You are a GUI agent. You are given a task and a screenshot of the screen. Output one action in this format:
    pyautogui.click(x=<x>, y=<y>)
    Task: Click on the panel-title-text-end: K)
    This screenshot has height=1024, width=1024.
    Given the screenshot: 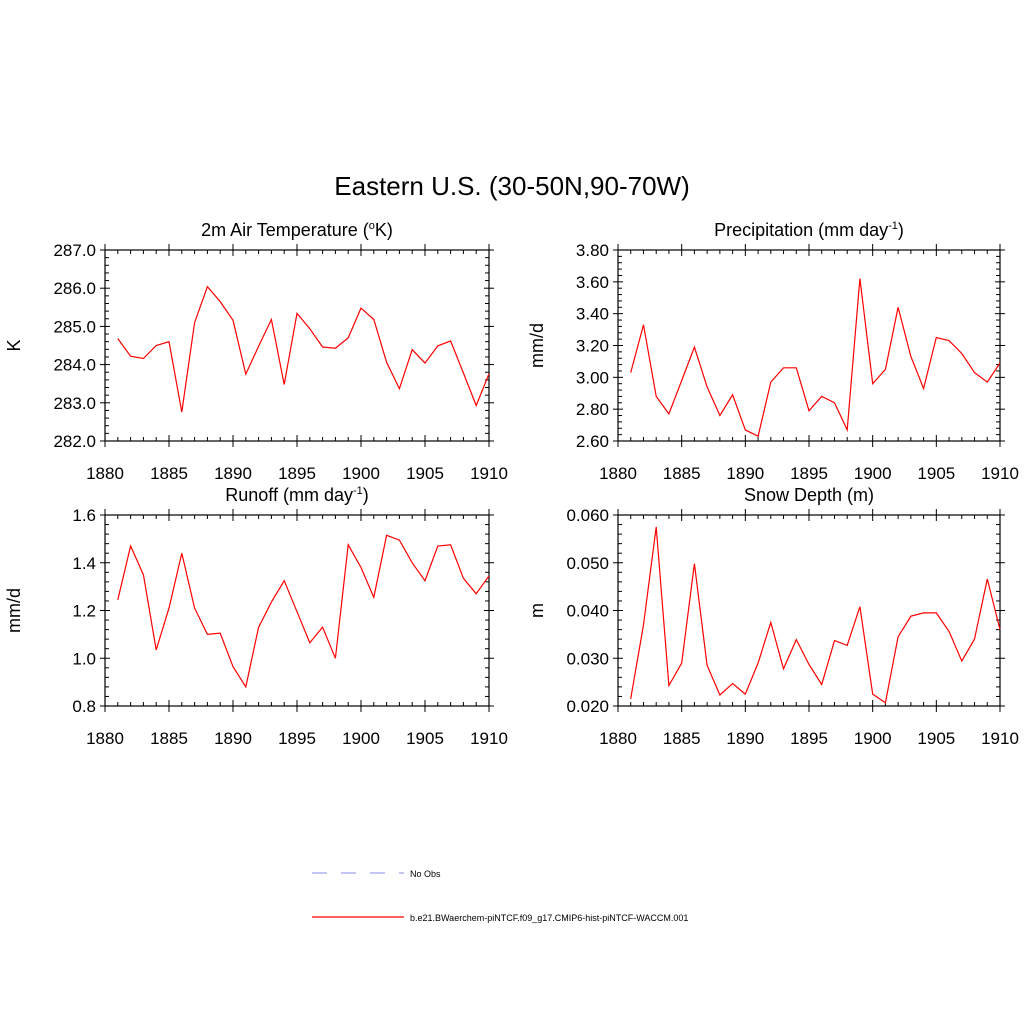 What is the action you would take?
    pyautogui.click(x=384, y=230)
    